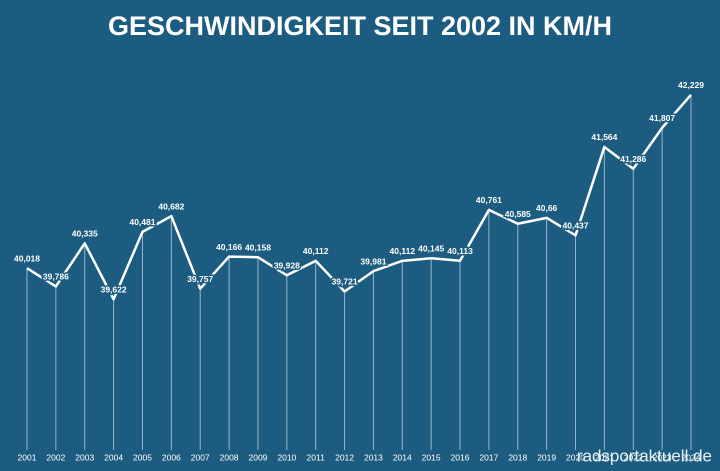 The width and height of the screenshot is (720, 471). I want to click on x-tick-label: 2016, so click(460, 457).